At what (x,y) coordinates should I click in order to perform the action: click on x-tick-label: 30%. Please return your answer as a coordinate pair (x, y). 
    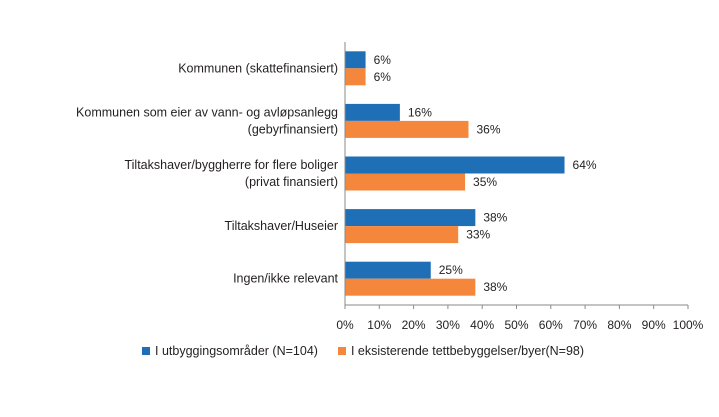
    Looking at the image, I should click on (448, 325).